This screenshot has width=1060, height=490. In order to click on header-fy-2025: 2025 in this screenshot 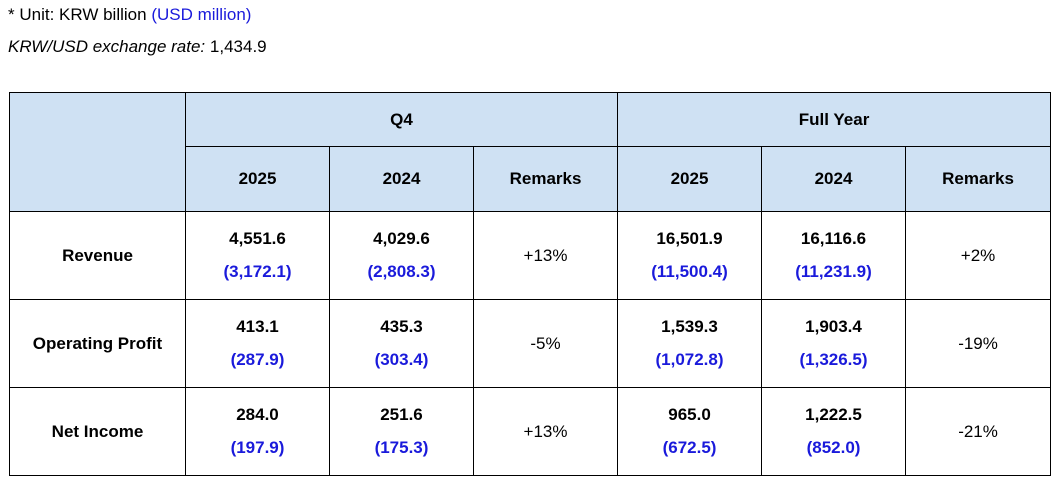, I will do `click(690, 179)`.